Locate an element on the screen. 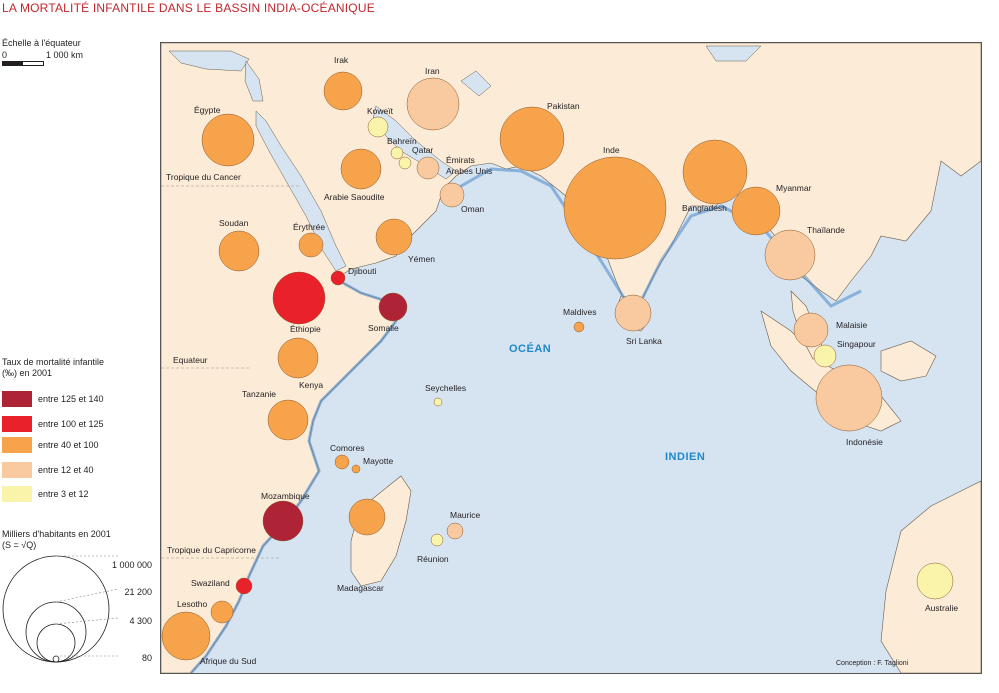  legend-class-2: entre 100 et 125 is located at coordinates (53, 424).